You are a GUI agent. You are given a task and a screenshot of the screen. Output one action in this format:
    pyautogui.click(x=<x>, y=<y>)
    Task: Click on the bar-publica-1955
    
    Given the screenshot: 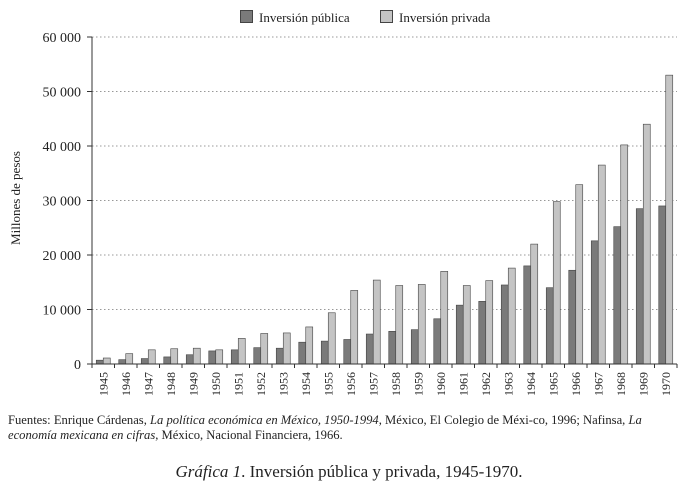 What is the action you would take?
    pyautogui.click(x=324, y=352)
    